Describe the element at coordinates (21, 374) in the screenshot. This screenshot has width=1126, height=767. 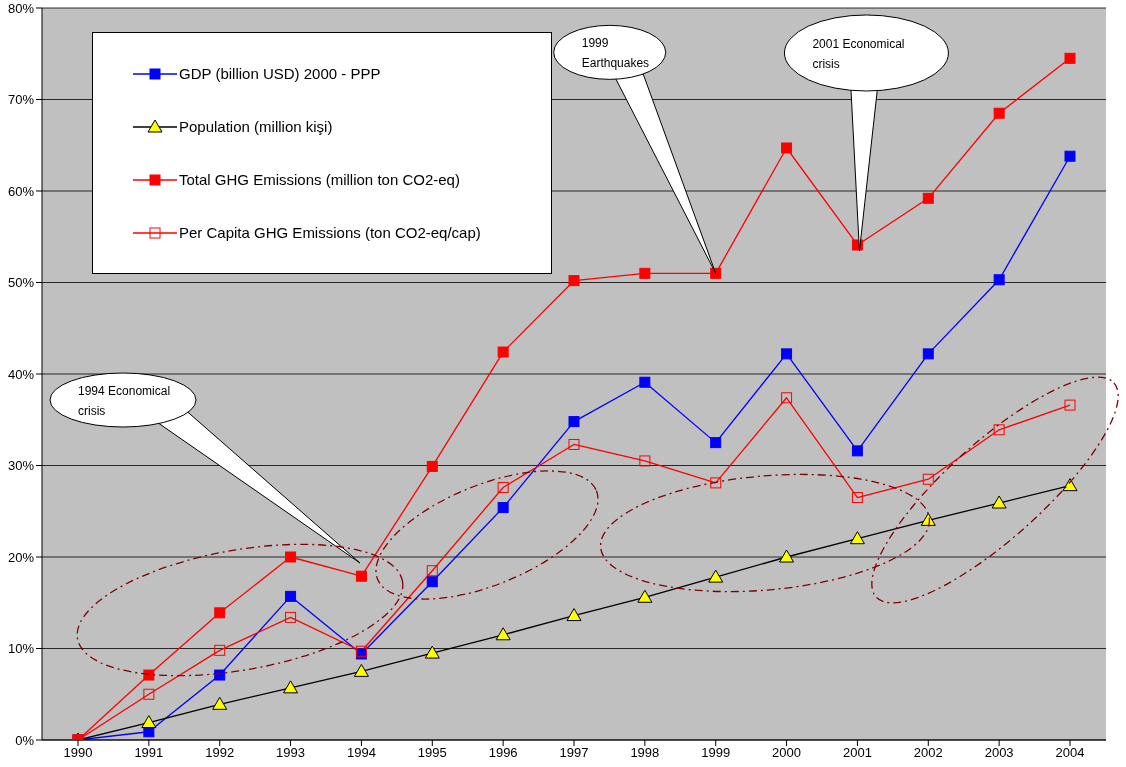
I see `y-tick-label: 40%` at that location.